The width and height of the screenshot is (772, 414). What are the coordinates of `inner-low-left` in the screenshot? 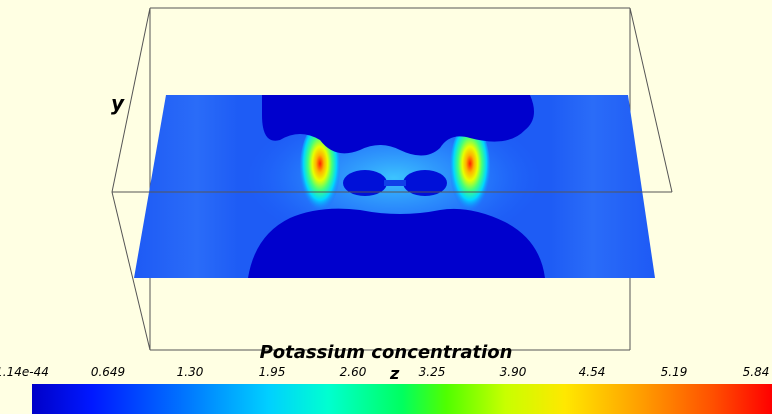 It's located at (365, 183).